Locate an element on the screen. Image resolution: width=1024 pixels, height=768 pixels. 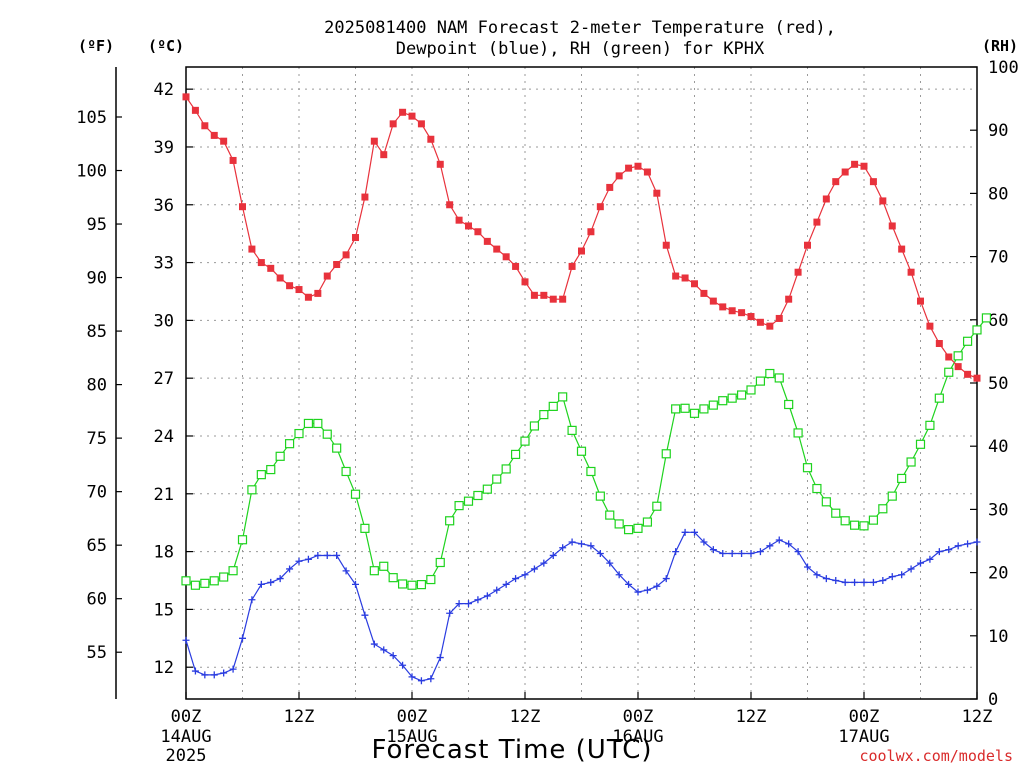
f-tick-label: 100 is located at coordinates (91, 172).